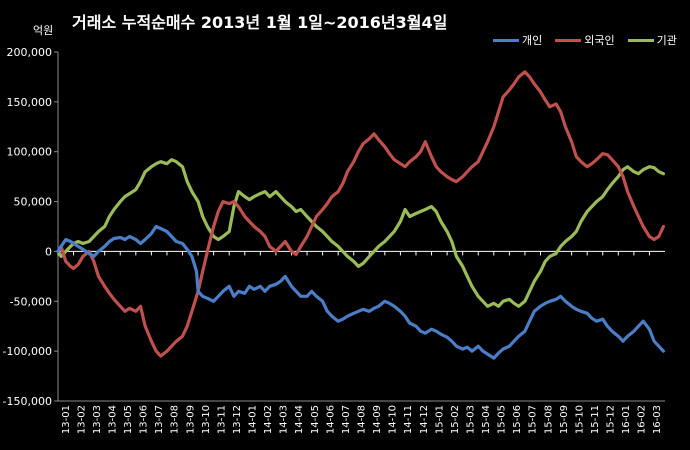 This screenshot has width=690, height=450. What do you see at coordinates (455, 419) in the screenshot?
I see `x-tick-label: 15-02` at bounding box center [455, 419].